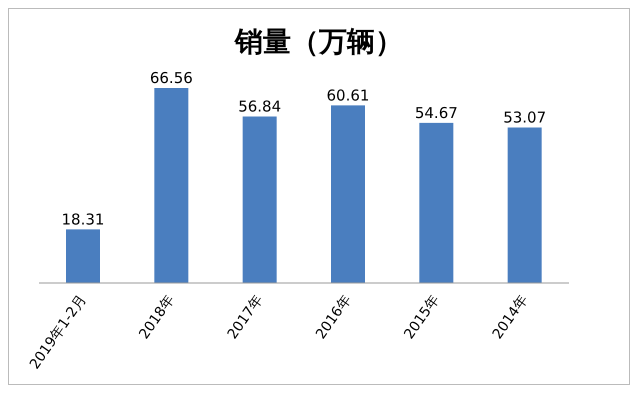 The height and width of the screenshot is (393, 640). Describe the element at coordinates (260, 106) in the screenshot. I see `data-label: 56.84` at that location.